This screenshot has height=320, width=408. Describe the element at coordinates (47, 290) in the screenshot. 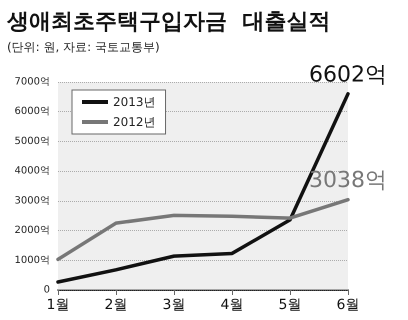

I see `y-tick-label: 0` at that location.